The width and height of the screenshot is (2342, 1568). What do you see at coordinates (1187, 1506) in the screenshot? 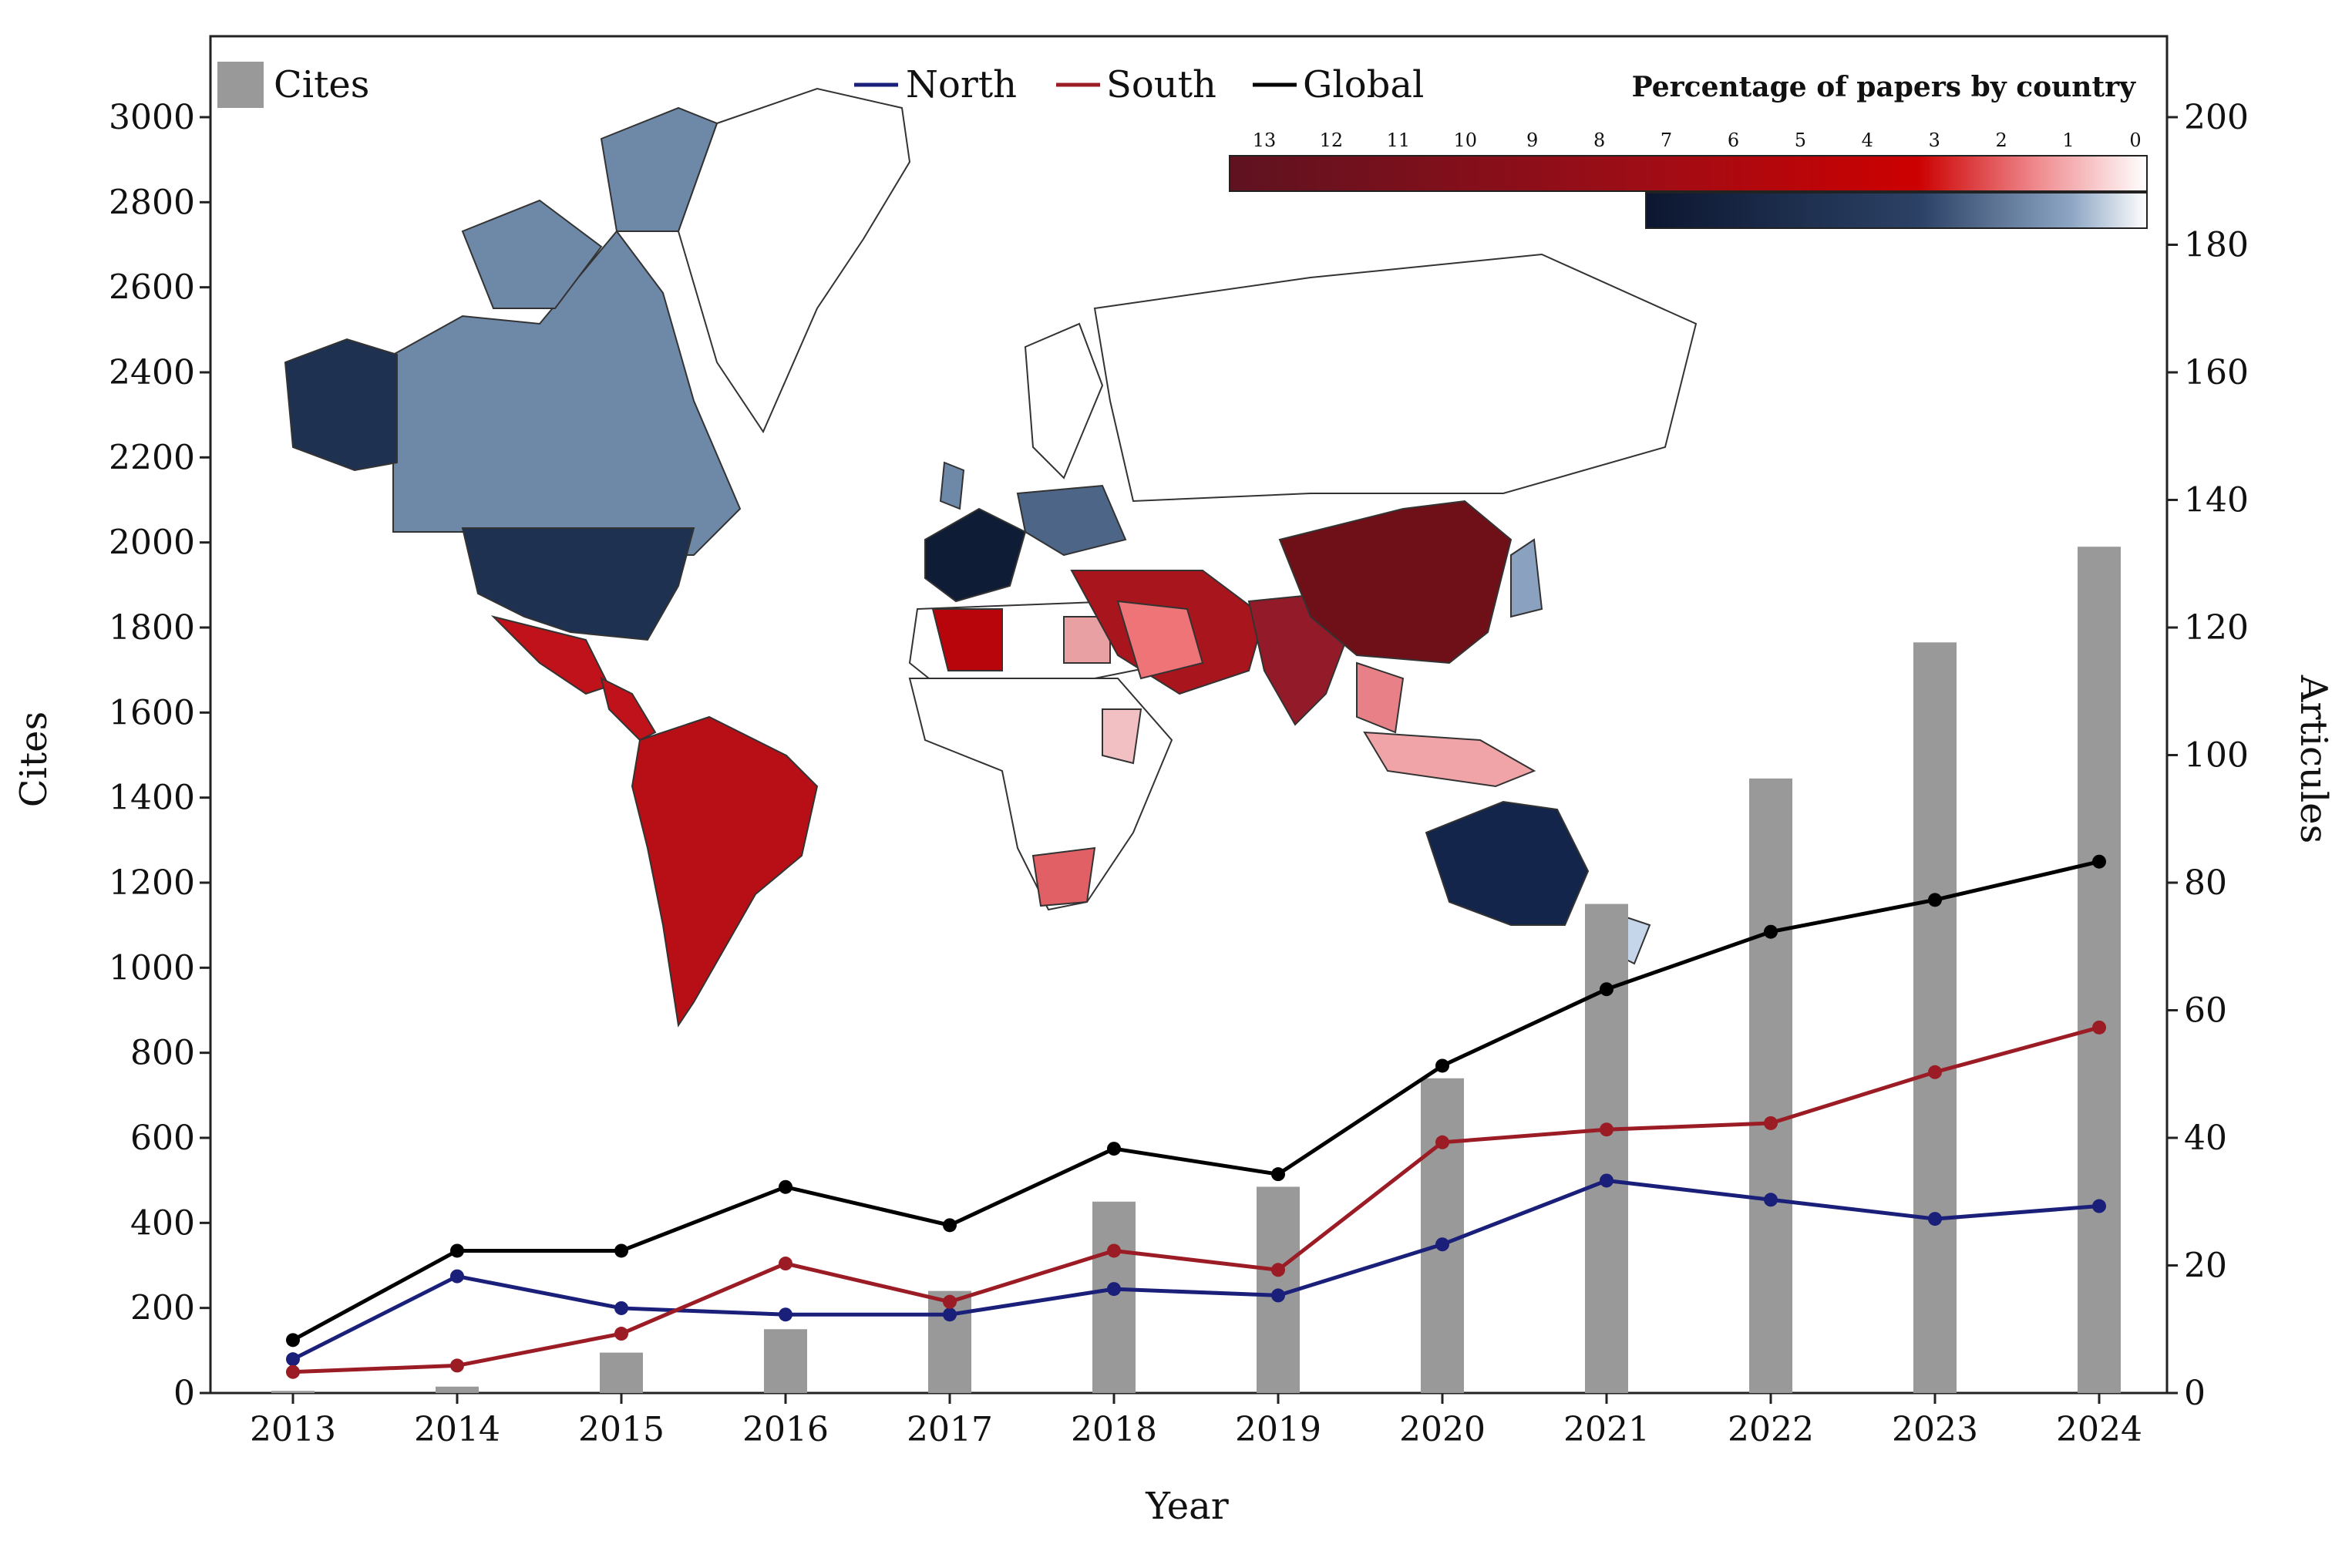
I see `x-axis-title: Year` at bounding box center [1187, 1506].